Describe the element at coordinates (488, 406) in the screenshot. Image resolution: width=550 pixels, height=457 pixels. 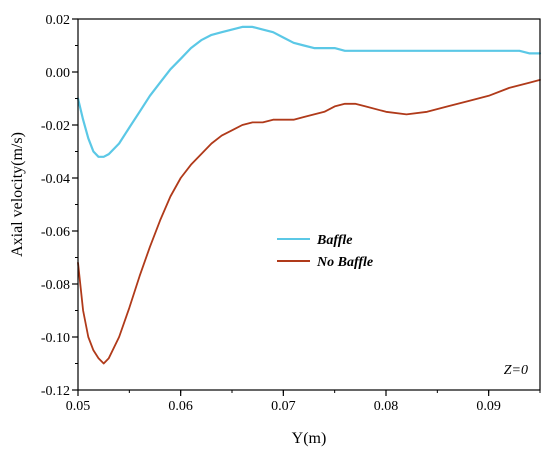
I see `x-tick-label: 0.09` at that location.